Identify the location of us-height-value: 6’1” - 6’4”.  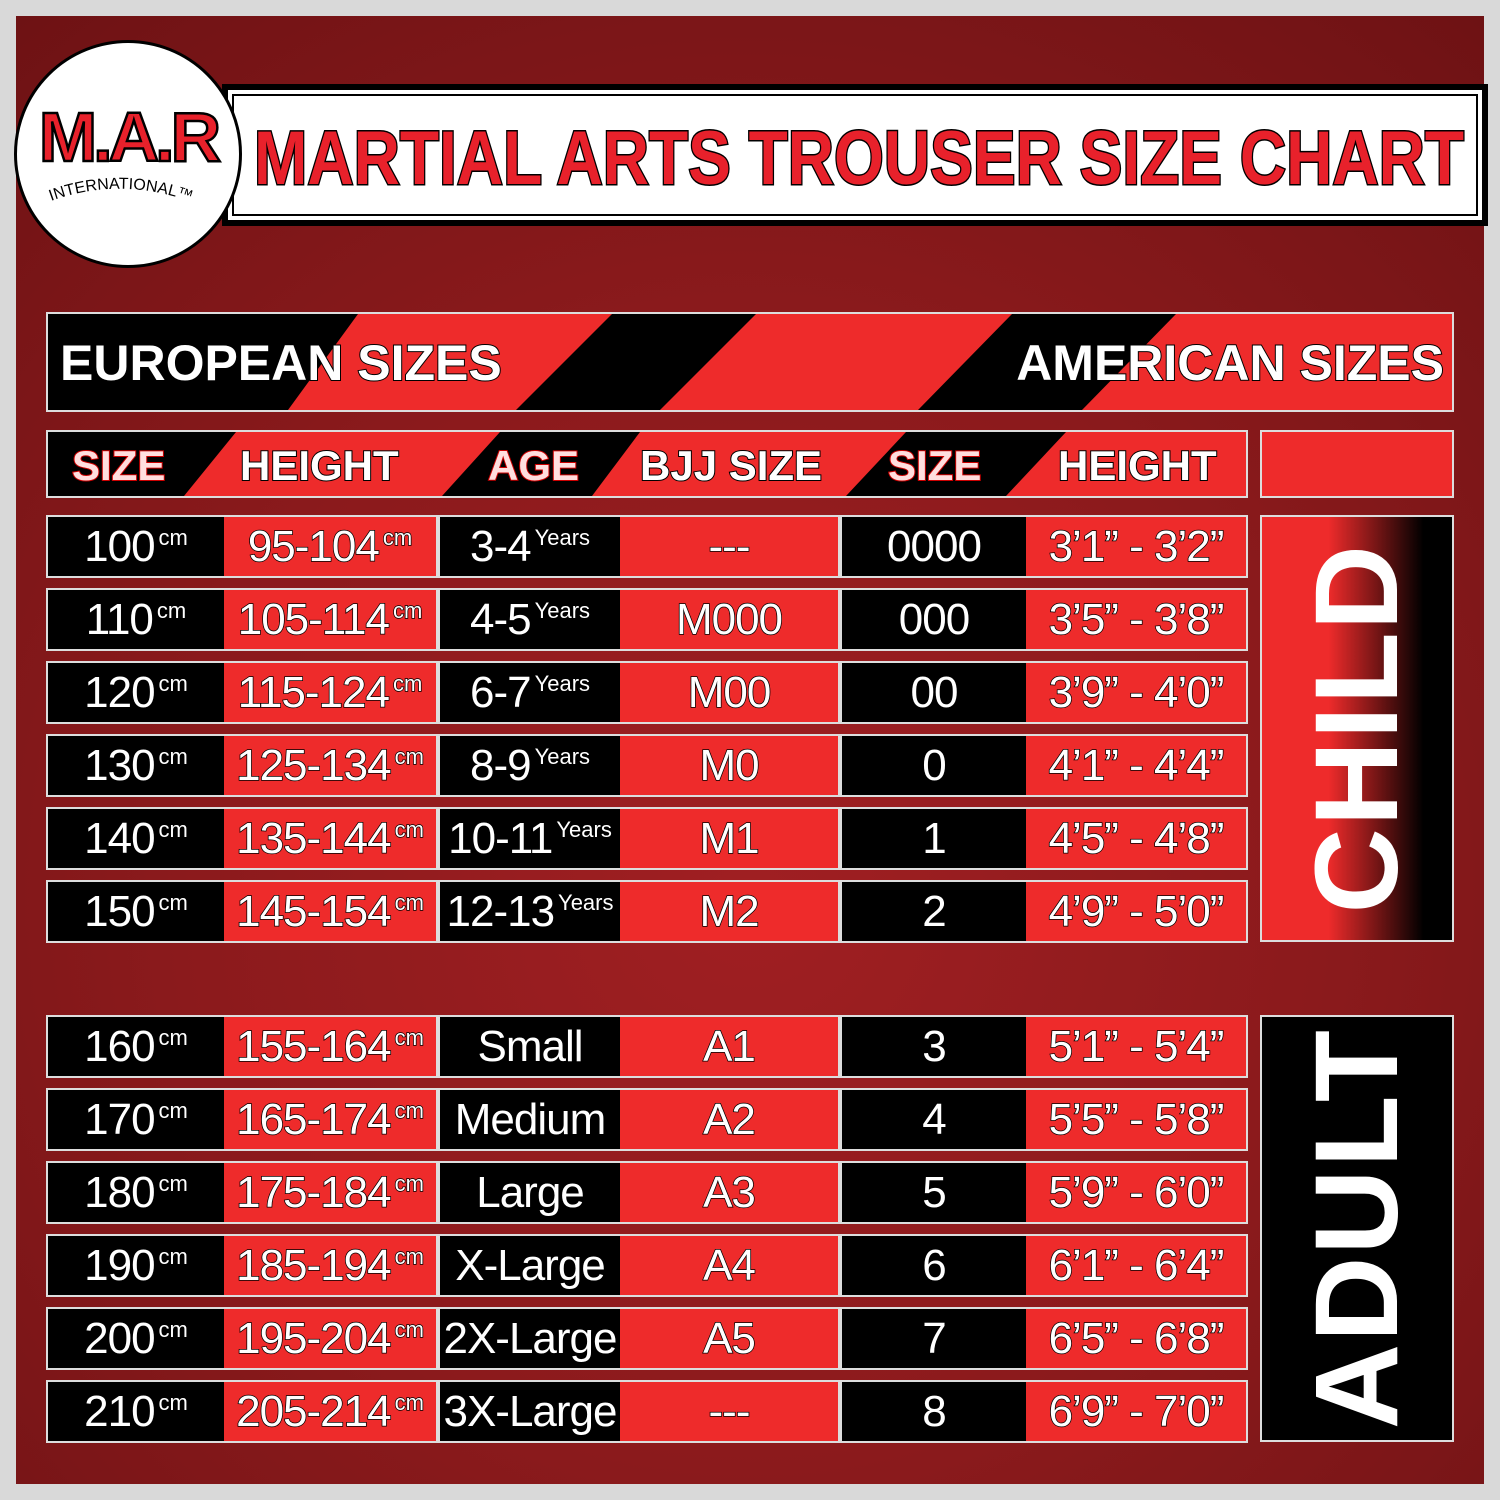
(1136, 1265).